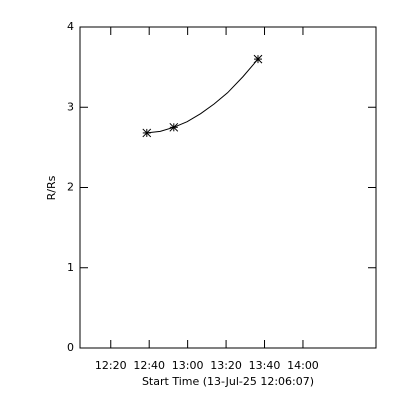 Image resolution: width=400 pixels, height=400 pixels. I want to click on x-axis-title: Start Time (13-Jul-25 12:06:07), so click(228, 381).